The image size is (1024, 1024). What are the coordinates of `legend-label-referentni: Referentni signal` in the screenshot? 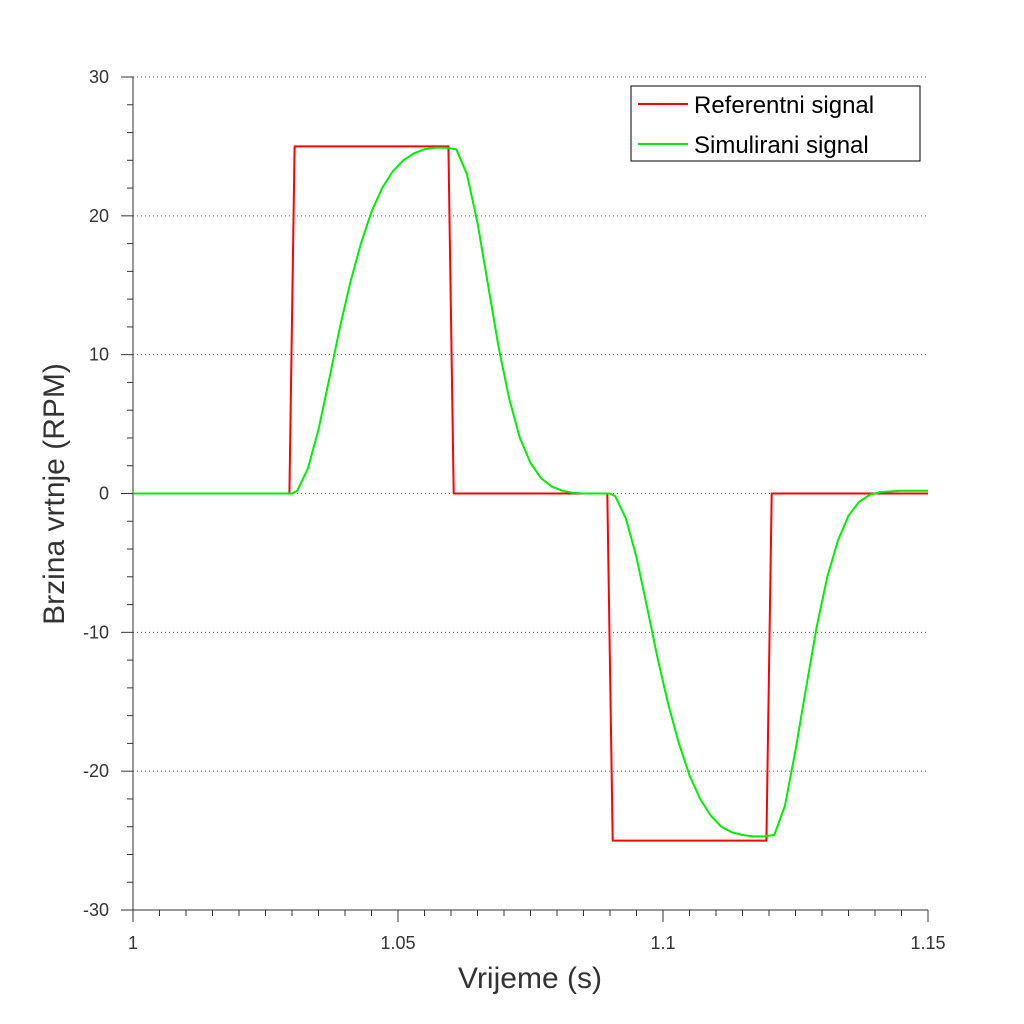 It's located at (784, 105).